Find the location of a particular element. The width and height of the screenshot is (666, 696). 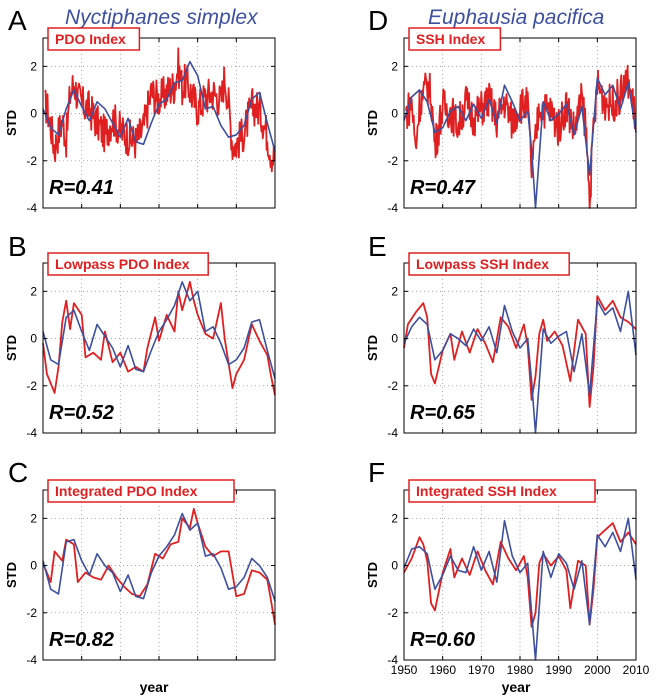

column-title-right: Euphausia pacifica is located at coordinates (516, 17).